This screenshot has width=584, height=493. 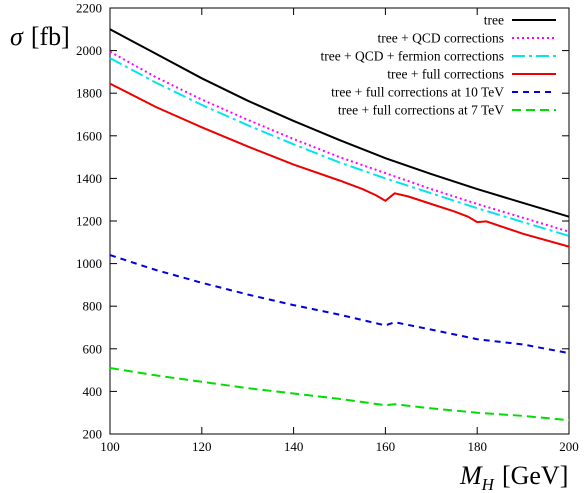 I want to click on legend-label: tree + QCD + fermion corrections, so click(x=412, y=56).